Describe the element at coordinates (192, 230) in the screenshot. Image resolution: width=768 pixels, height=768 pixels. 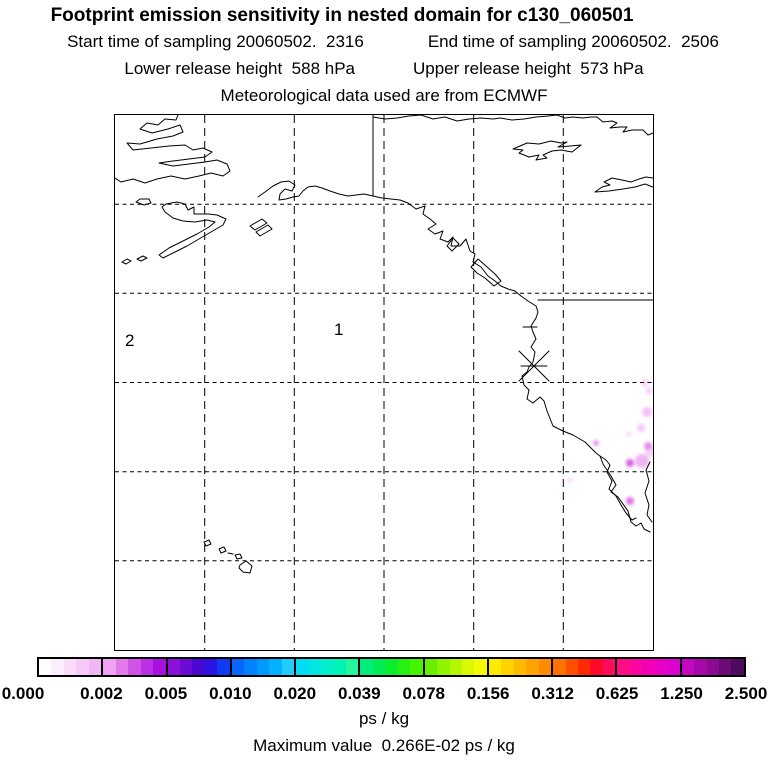
I see `coastline-yukon-delta-alaska-peninsula` at that location.